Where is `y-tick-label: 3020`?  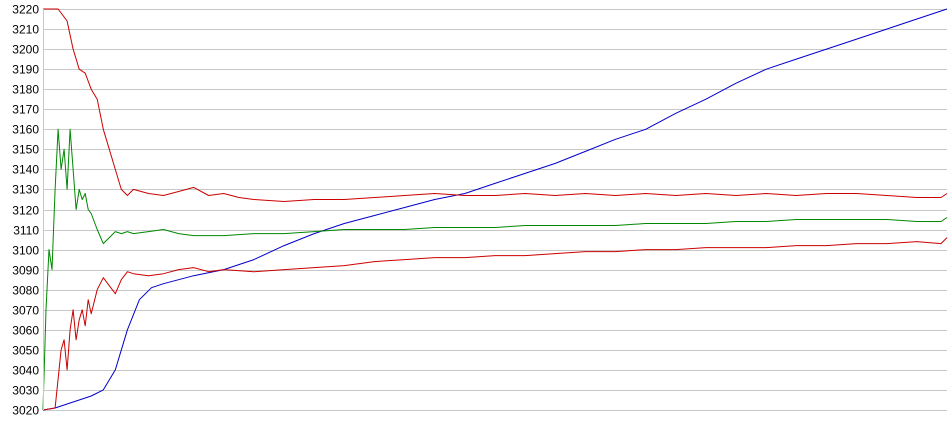 y-tick-label: 3020 is located at coordinates (25, 411).